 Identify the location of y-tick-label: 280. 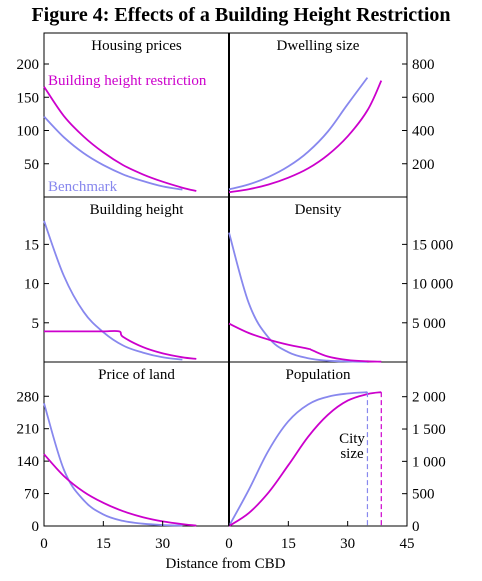
(28, 397).